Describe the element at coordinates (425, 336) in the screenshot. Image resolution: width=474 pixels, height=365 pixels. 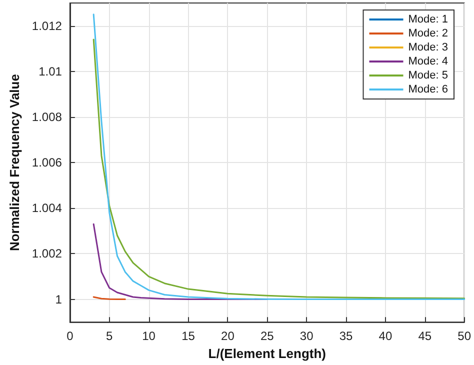
I see `x-tick-label: 45` at that location.